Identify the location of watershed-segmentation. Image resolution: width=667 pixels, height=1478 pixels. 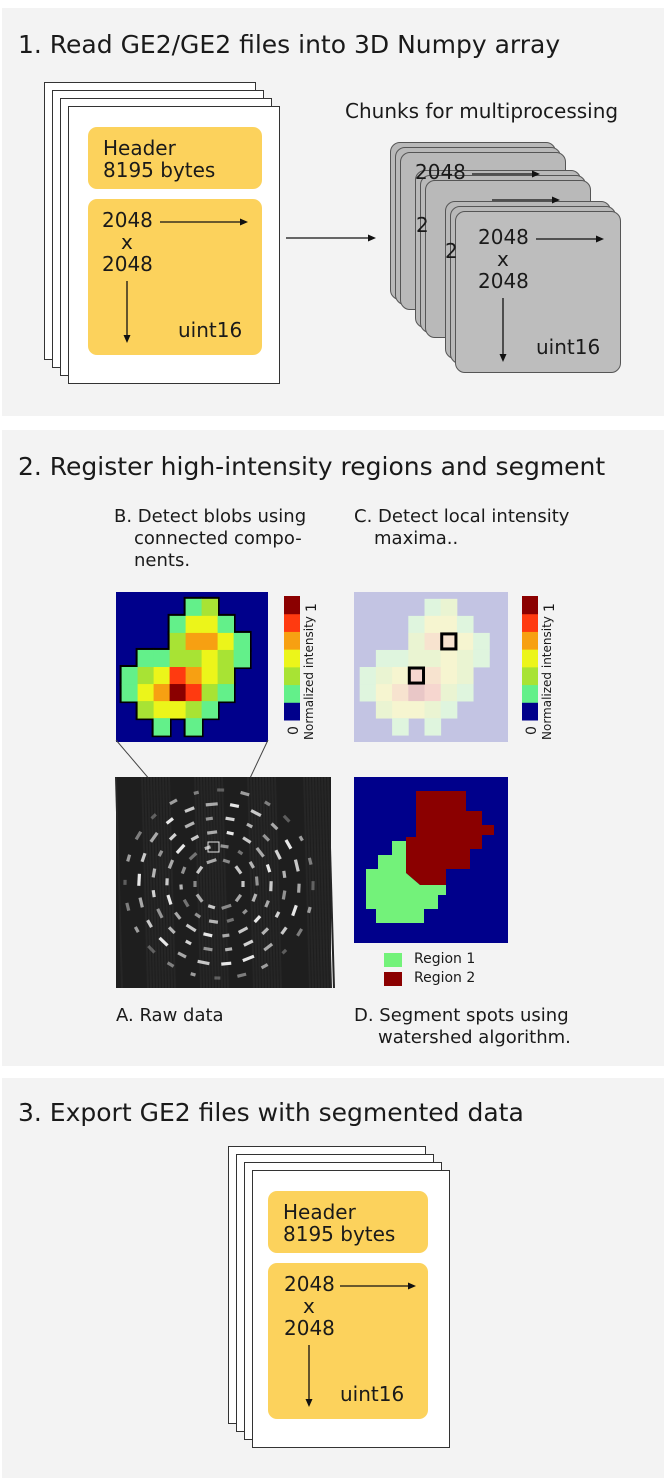
(431, 860).